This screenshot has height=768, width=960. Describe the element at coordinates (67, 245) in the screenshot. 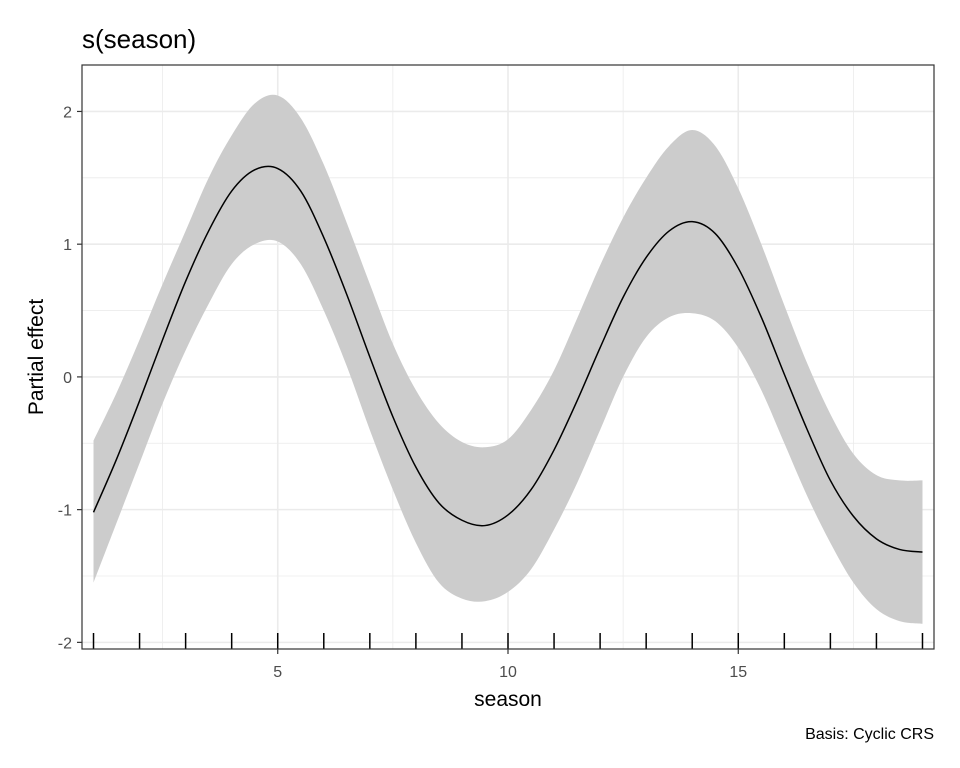

I see `y-tick-label: 1` at that location.